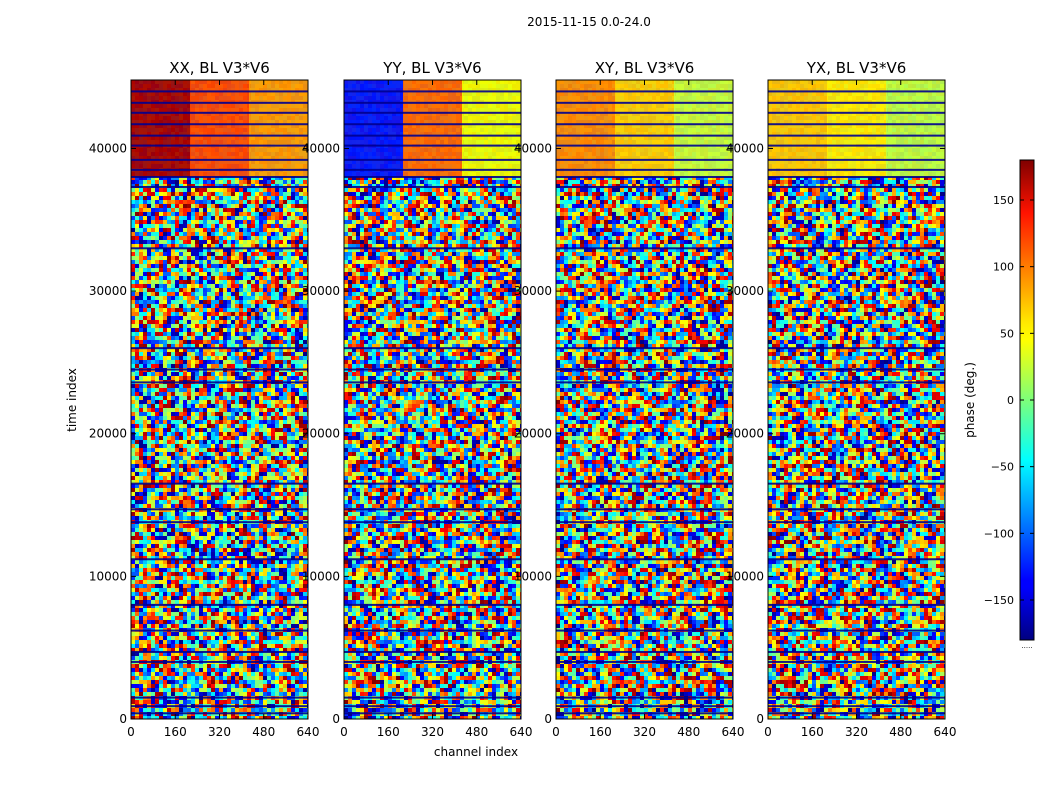 This screenshot has width=1050, height=800. I want to click on figure-suptitle: 2015-11-15 0.0-24.0, so click(589, 22).